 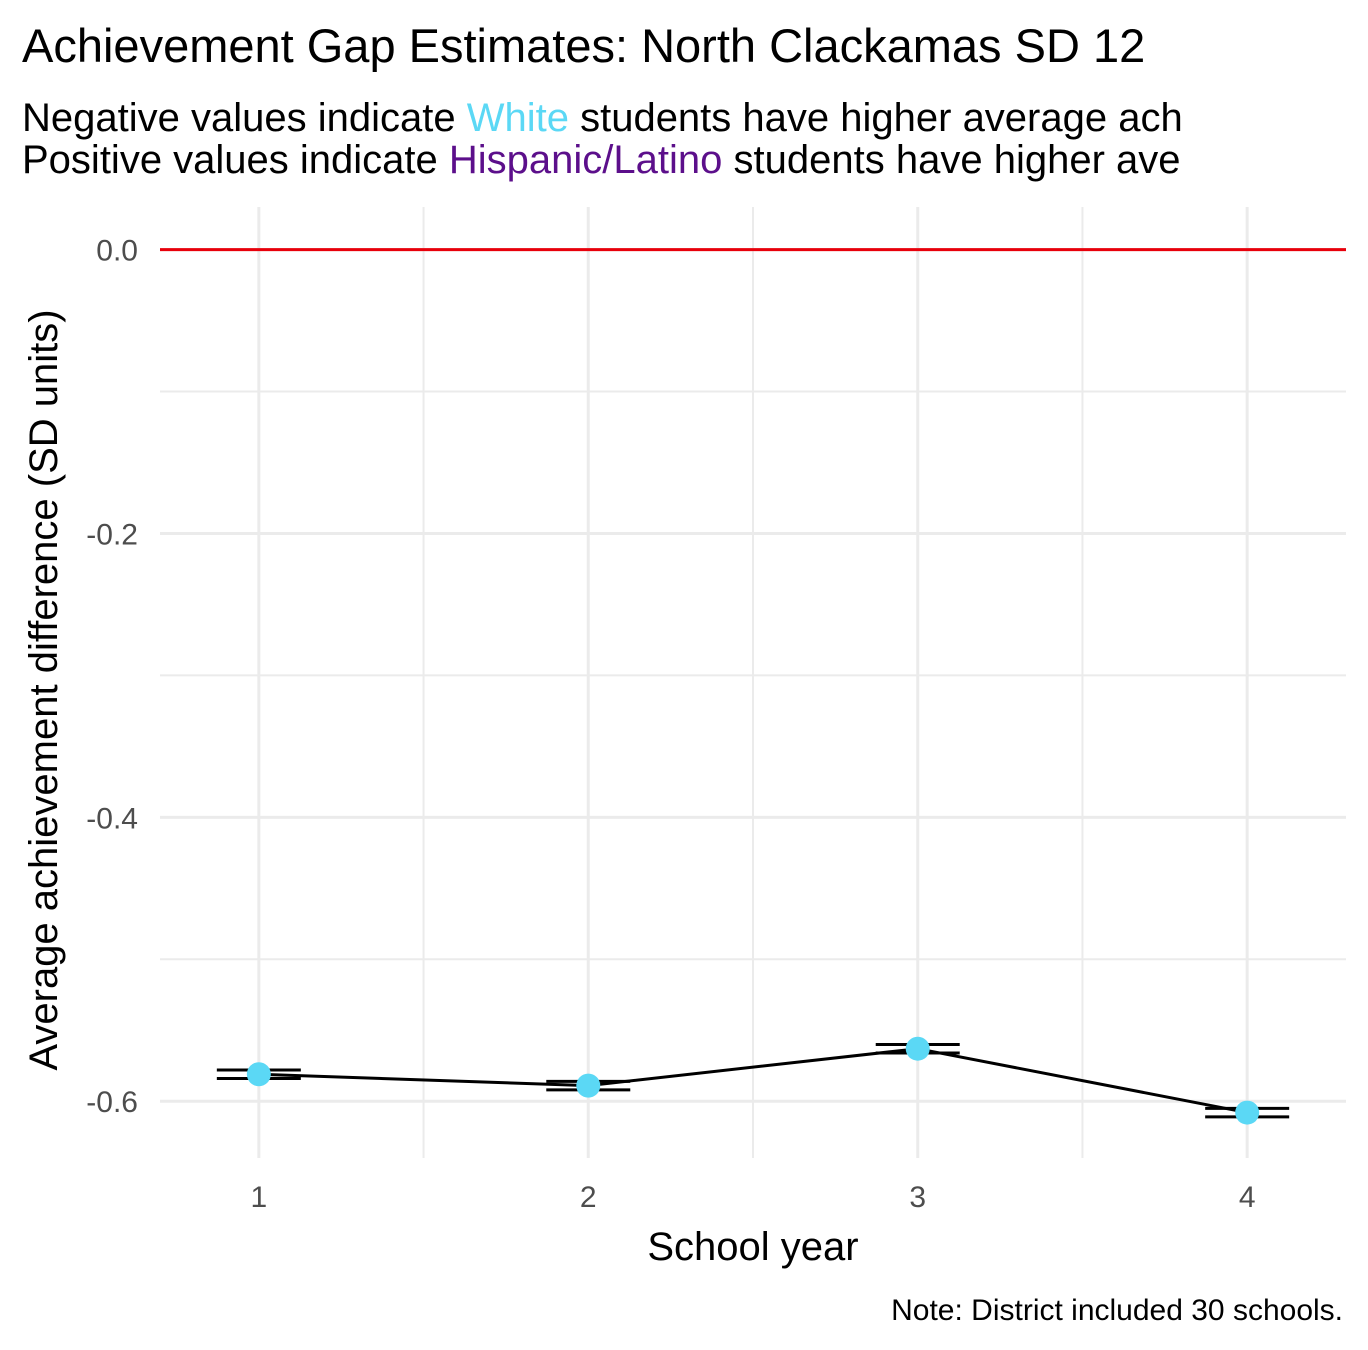 I want to click on x-tick-label: 1, so click(x=258, y=1197).